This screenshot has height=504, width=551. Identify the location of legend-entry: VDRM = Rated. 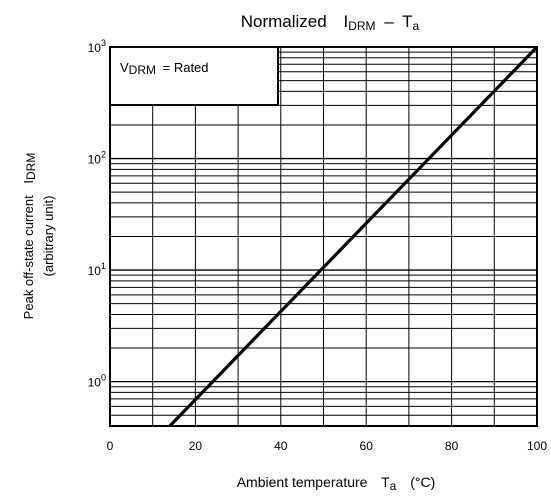
(164, 68).